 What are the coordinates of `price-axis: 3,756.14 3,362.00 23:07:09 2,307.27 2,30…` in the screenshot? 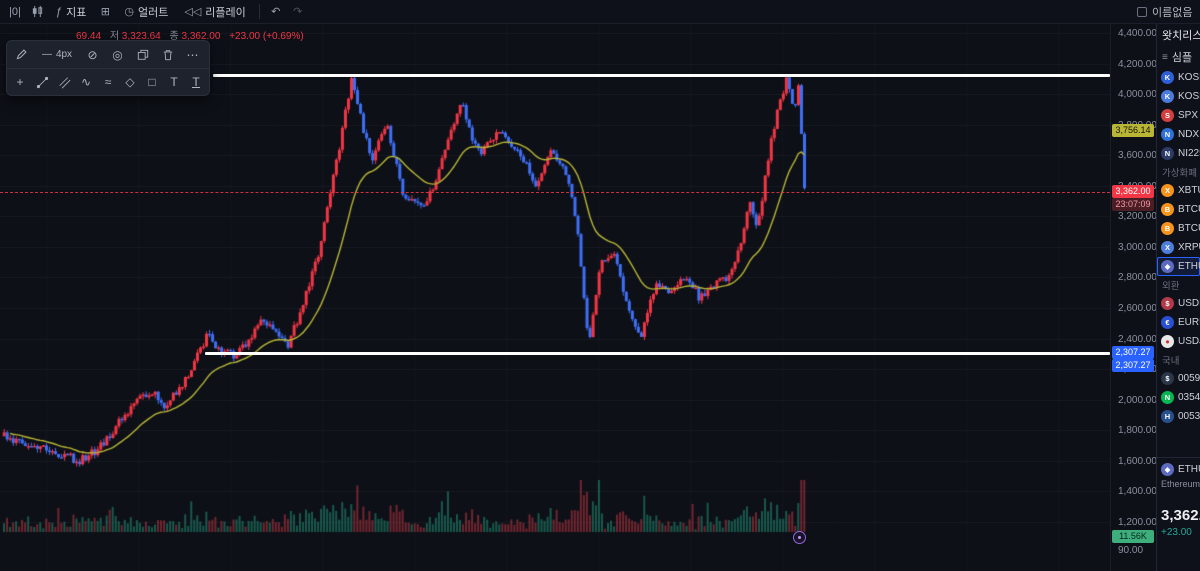 It's located at (1133, 297).